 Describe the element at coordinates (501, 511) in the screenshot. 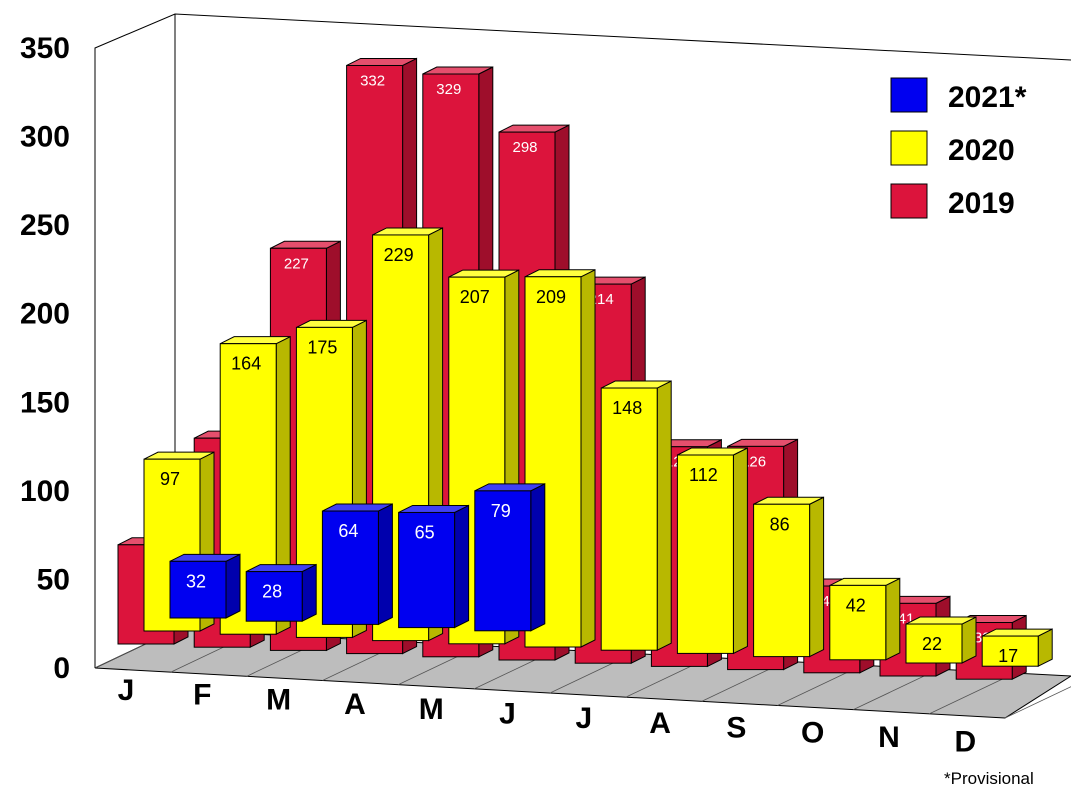

I see `bar-data-label: 79` at that location.